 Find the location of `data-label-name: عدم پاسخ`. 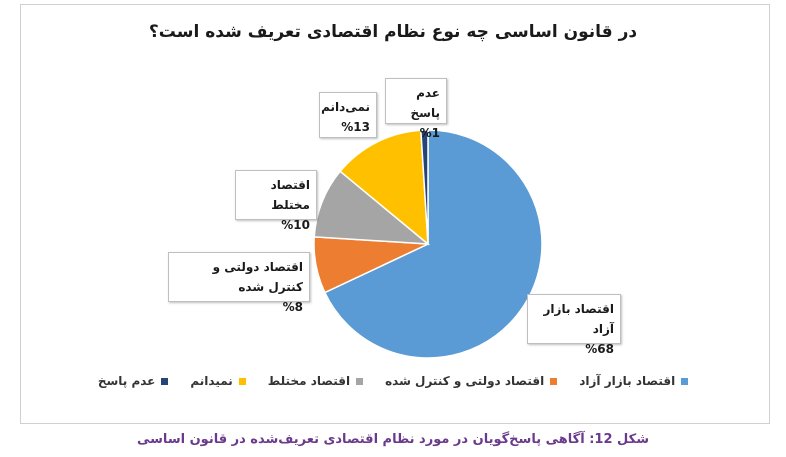

data-label-name: عدم پاسخ is located at coordinates (425, 103).